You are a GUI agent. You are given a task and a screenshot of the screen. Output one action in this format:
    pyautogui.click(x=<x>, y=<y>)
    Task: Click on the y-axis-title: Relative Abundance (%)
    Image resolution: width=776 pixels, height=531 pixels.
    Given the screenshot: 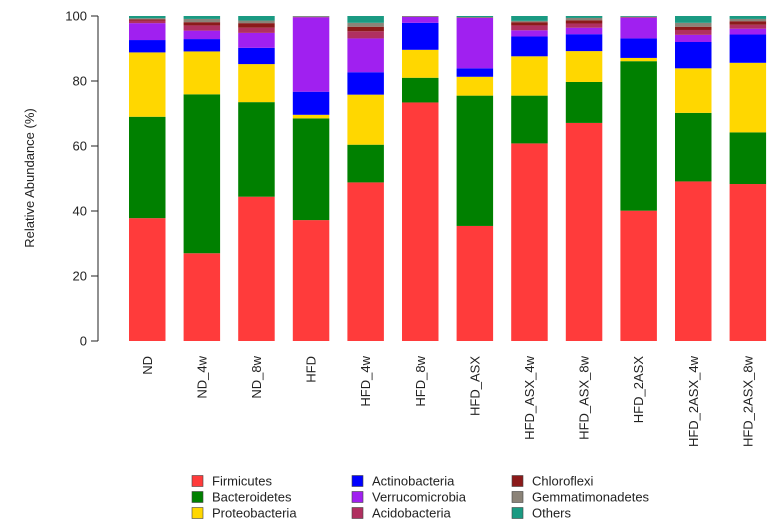 What is the action you would take?
    pyautogui.click(x=29, y=177)
    